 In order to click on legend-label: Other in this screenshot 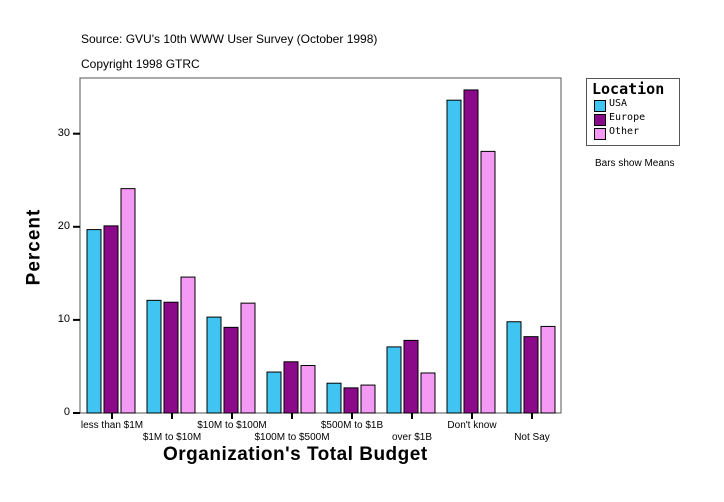, I will do `click(624, 131)`.